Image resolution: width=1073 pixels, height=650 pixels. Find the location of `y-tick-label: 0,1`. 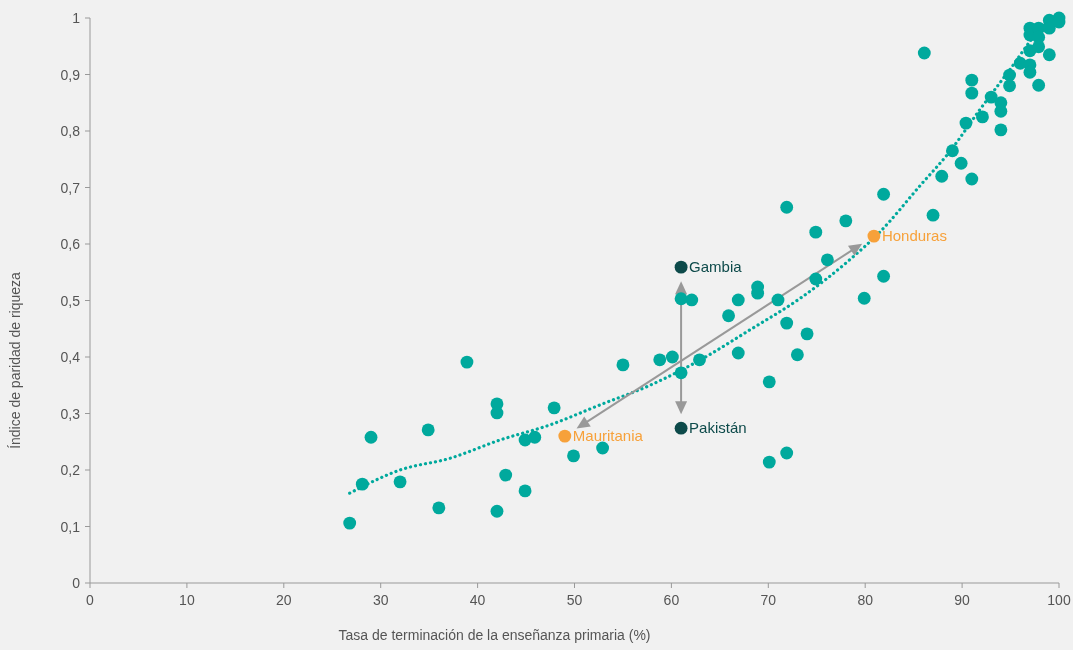

y-tick-label: 0,1 is located at coordinates (70, 526).